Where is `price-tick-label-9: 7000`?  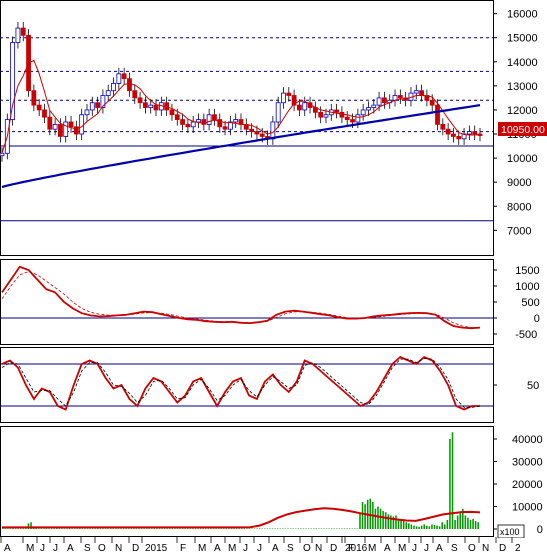
price-tick-label-9: 7000 is located at coordinates (519, 231).